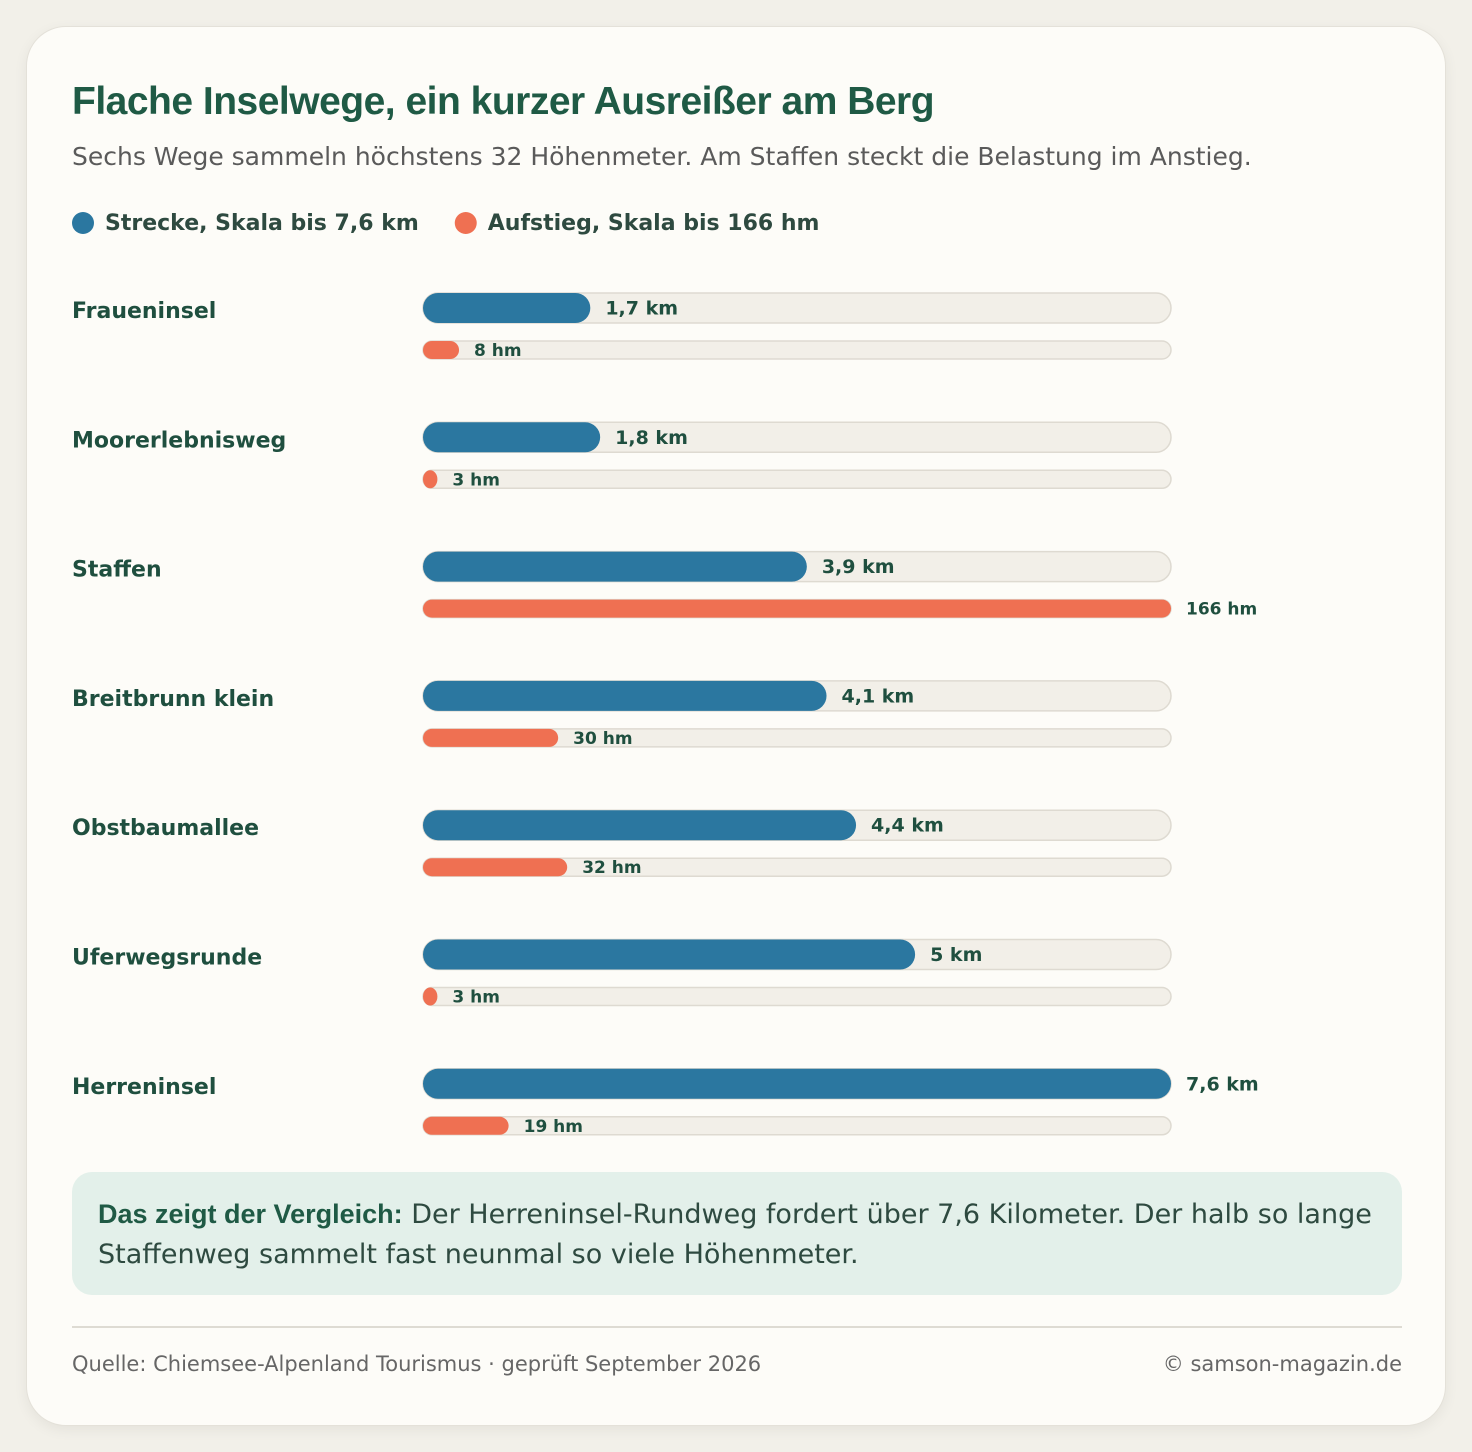 This screenshot has height=1452, width=1472. Describe the element at coordinates (144, 311) in the screenshot. I see `category-label: Fraueninsel` at that location.